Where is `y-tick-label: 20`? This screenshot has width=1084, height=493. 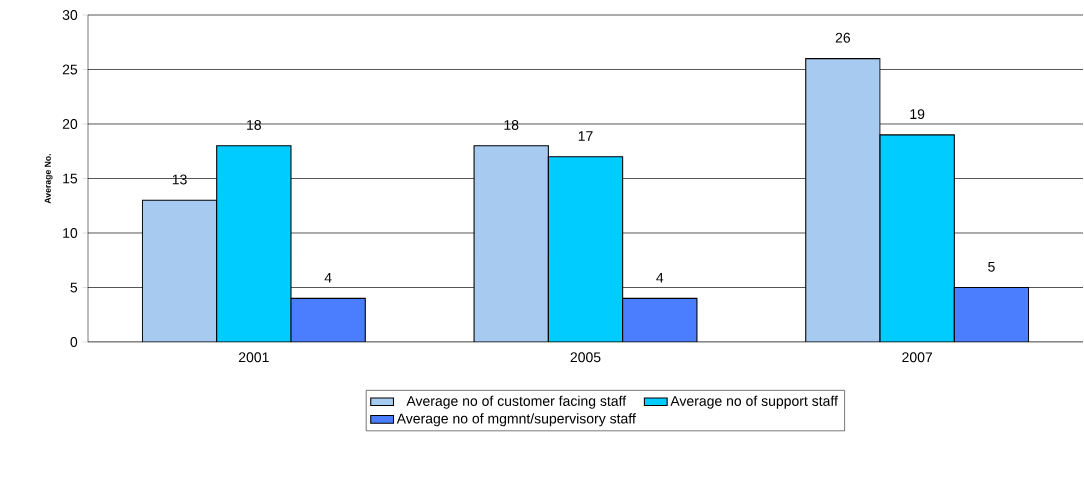 y-tick-label: 20 is located at coordinates (70, 124).